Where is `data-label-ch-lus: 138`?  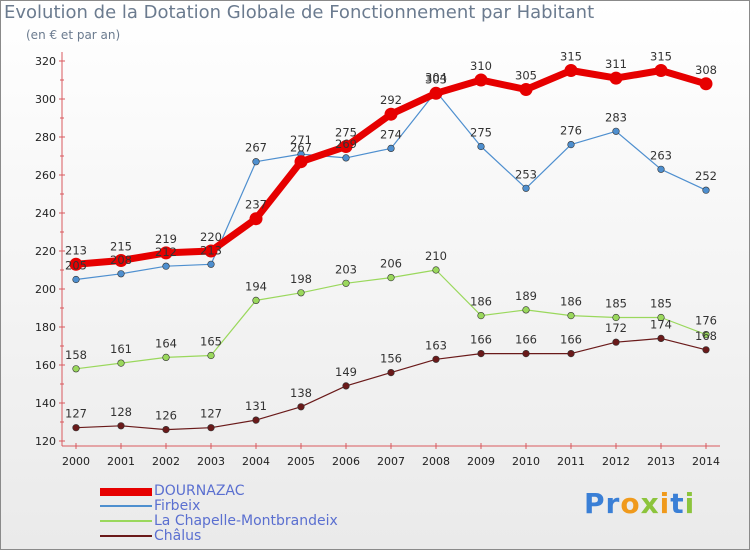 data-label-ch-lus: 138 is located at coordinates (301, 393).